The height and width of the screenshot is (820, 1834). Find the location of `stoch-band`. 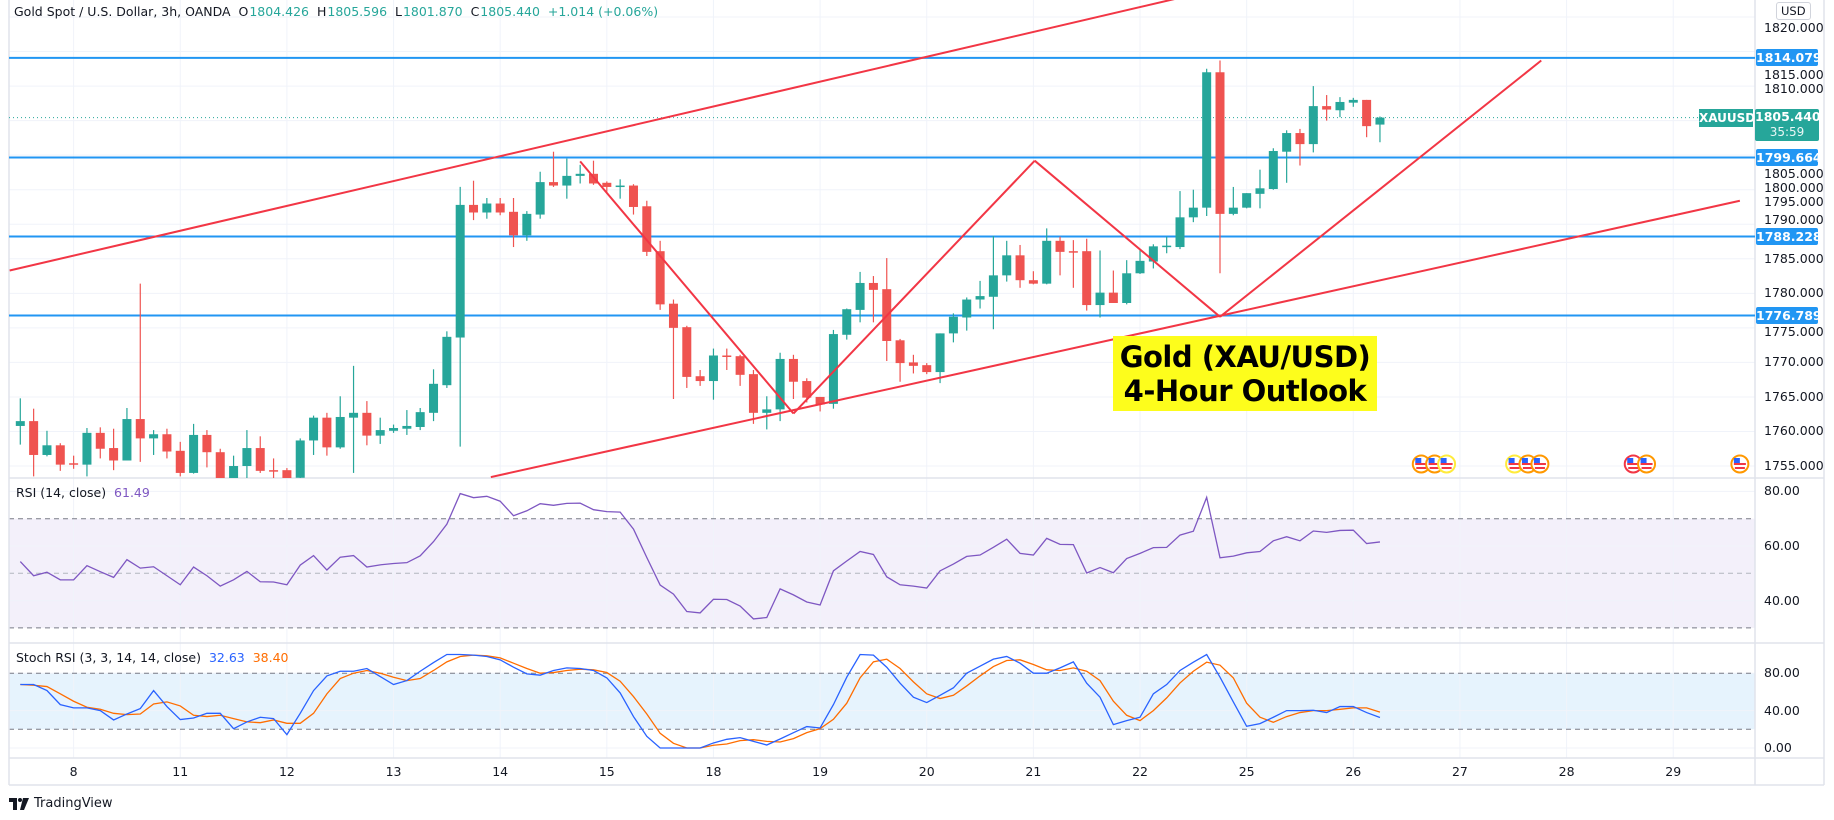

stoch-band is located at coordinates (882, 701).